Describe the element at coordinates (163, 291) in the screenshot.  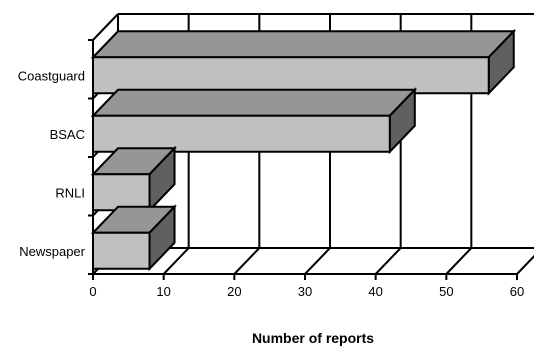
I see `x-tick-label-10: 10` at that location.